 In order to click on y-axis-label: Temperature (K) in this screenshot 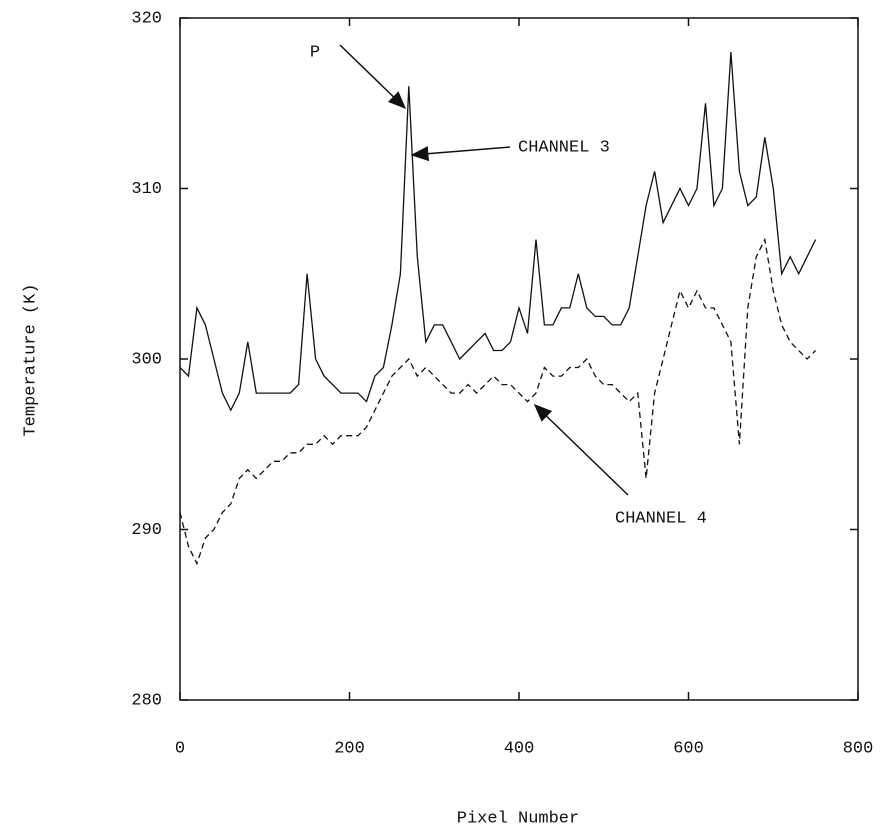, I will do `click(30, 359)`.